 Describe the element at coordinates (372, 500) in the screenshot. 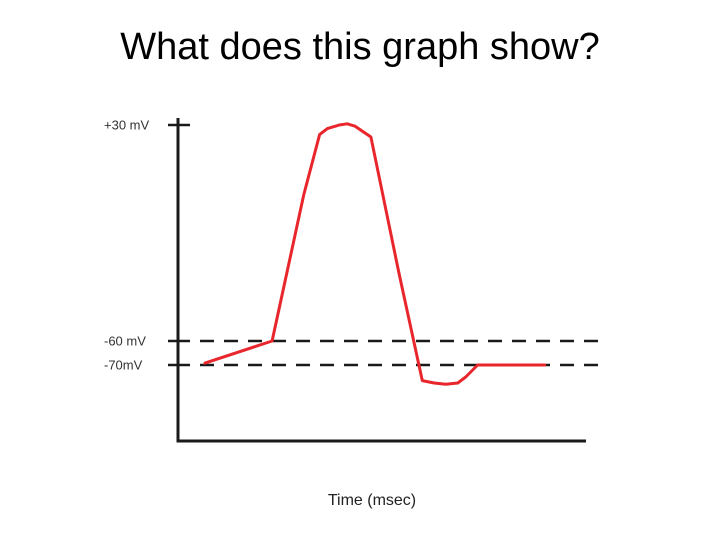

I see `x-axis-title: Time (msec)` at that location.